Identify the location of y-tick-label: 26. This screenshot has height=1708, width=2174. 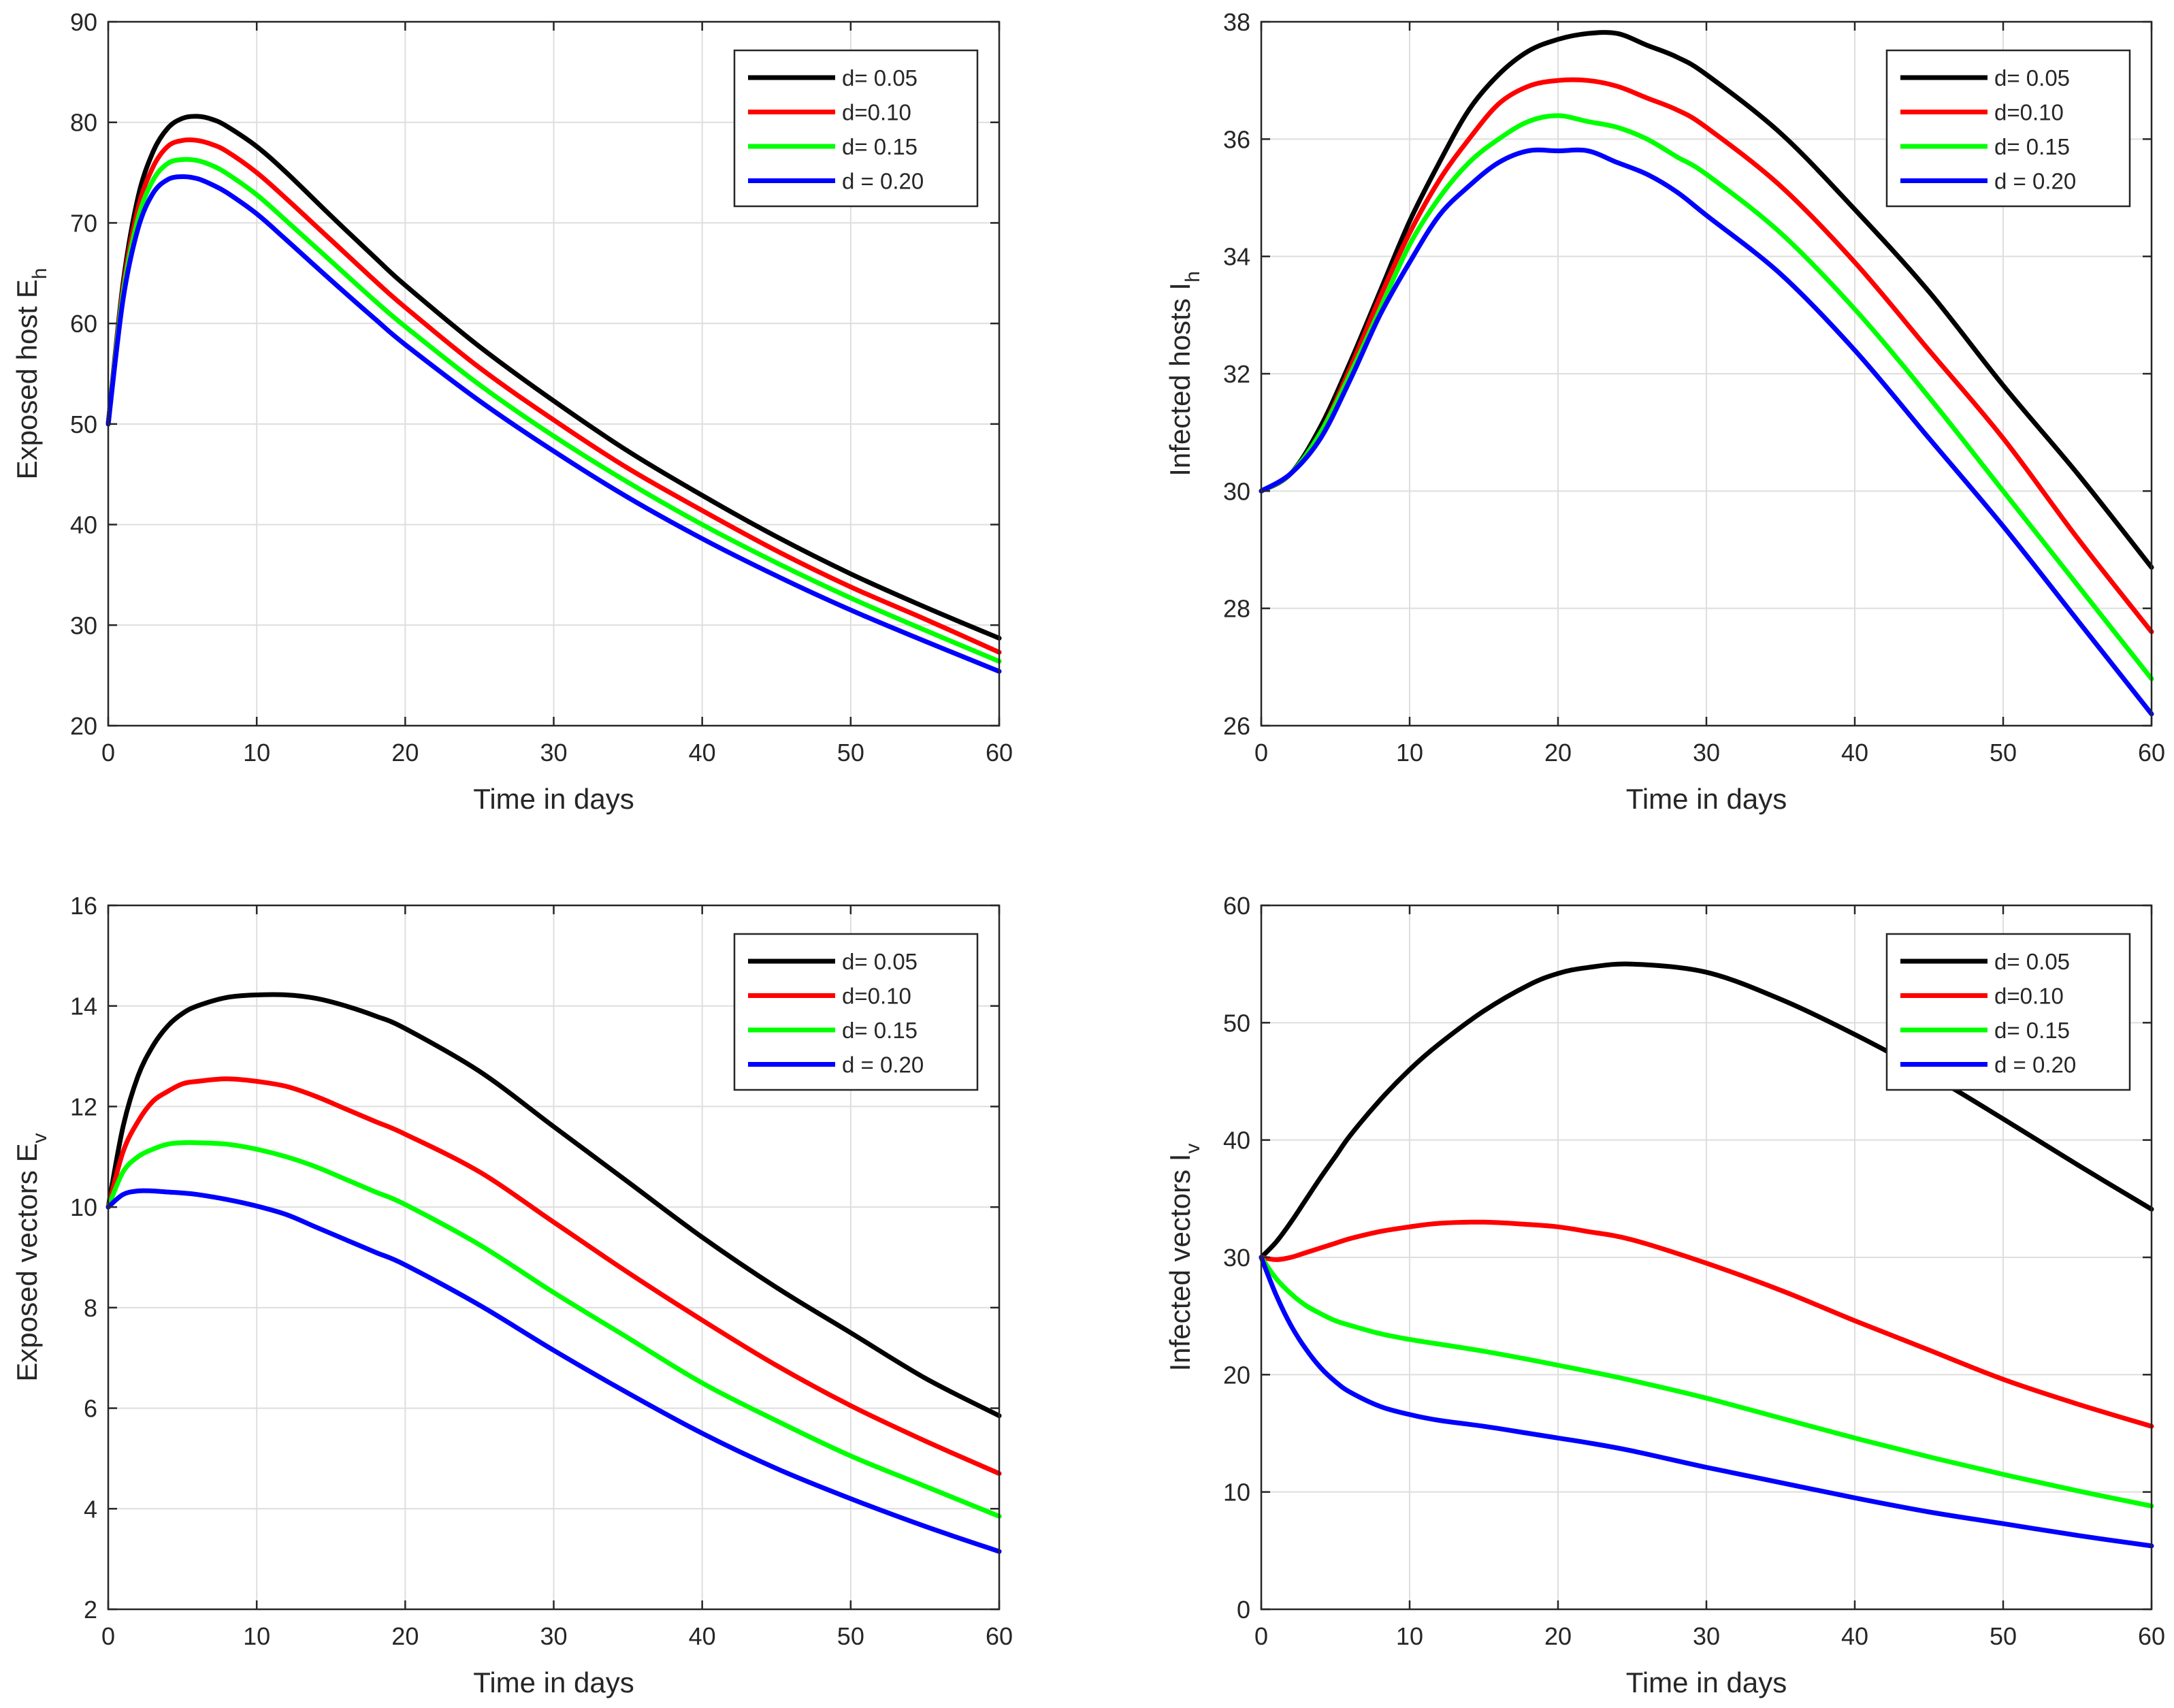
(1236, 726).